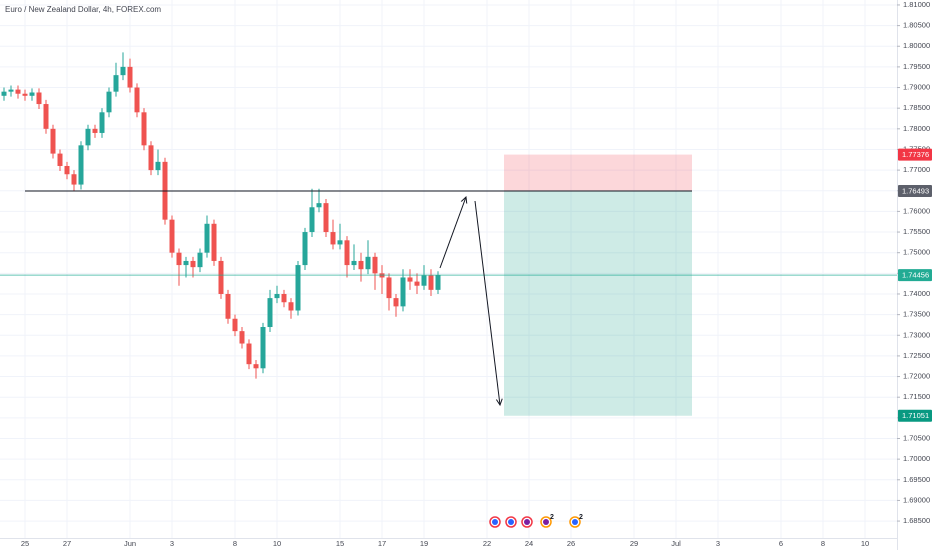  I want to click on price-marker-label: 1.77376, so click(915, 154).